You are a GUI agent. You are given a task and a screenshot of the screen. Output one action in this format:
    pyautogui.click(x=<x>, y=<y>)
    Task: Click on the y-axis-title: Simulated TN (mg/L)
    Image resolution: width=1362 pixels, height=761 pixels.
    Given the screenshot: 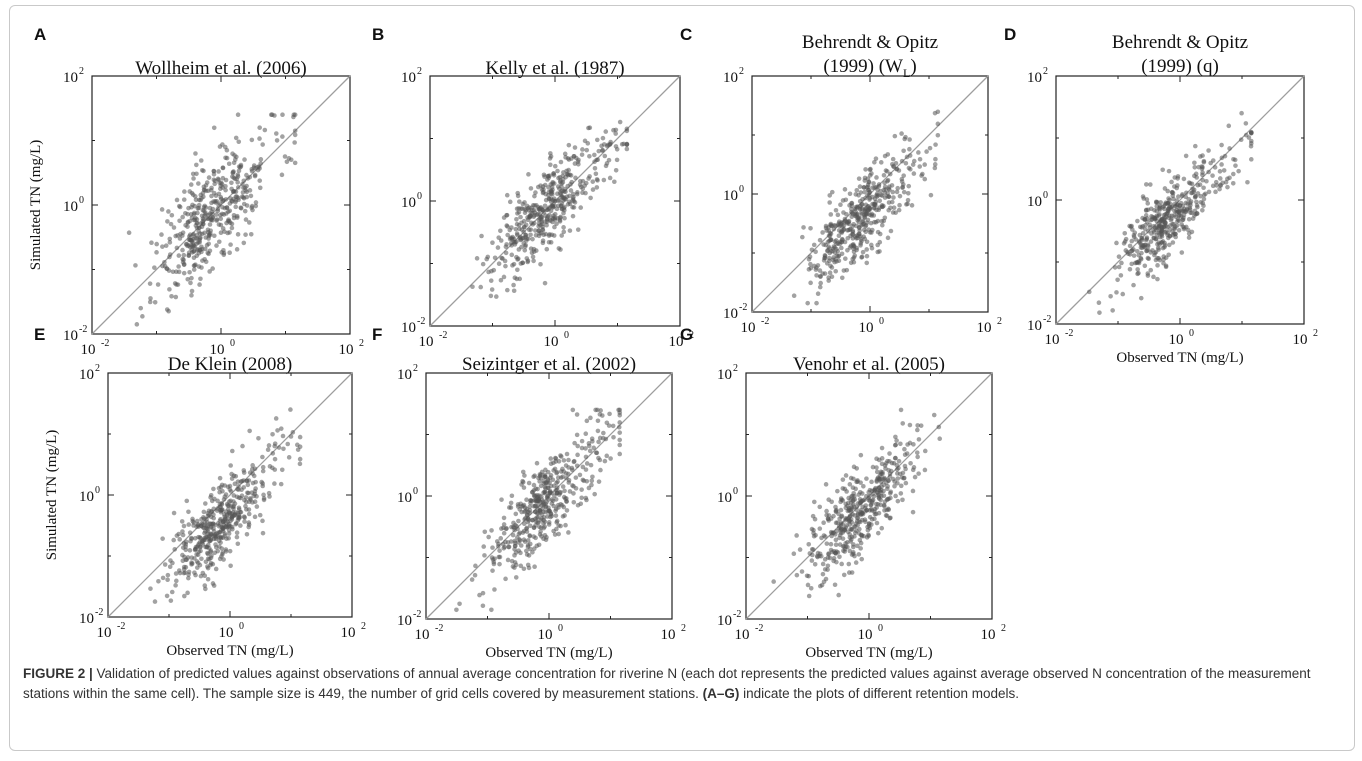 What is the action you would take?
    pyautogui.click(x=52, y=495)
    